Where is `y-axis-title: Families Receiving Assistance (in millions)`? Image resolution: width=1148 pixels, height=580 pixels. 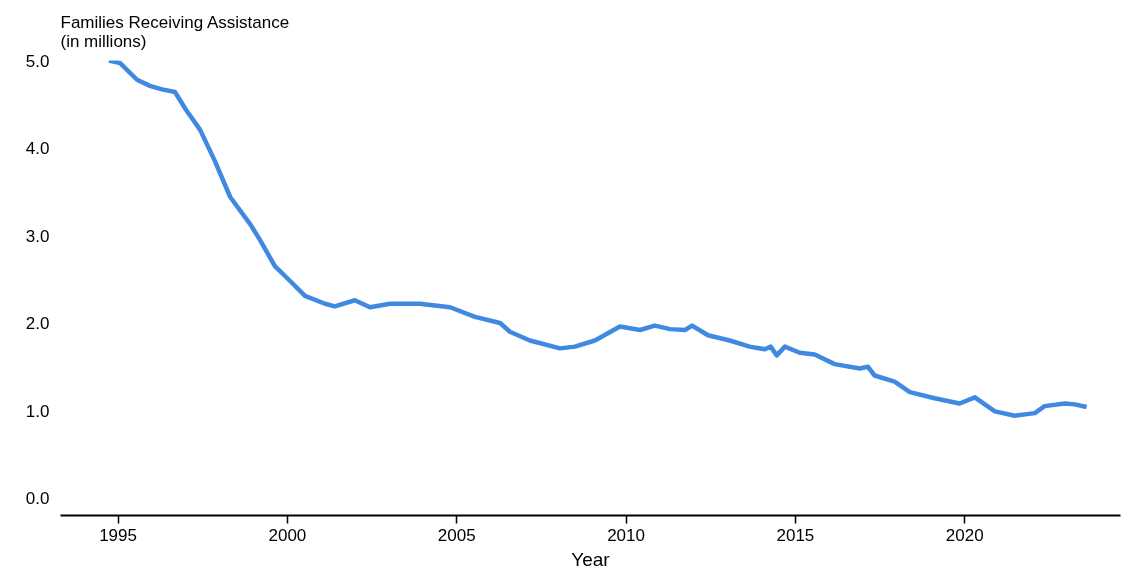
y-axis-title: Families Receiving Assistance (in millions) is located at coordinates (175, 31).